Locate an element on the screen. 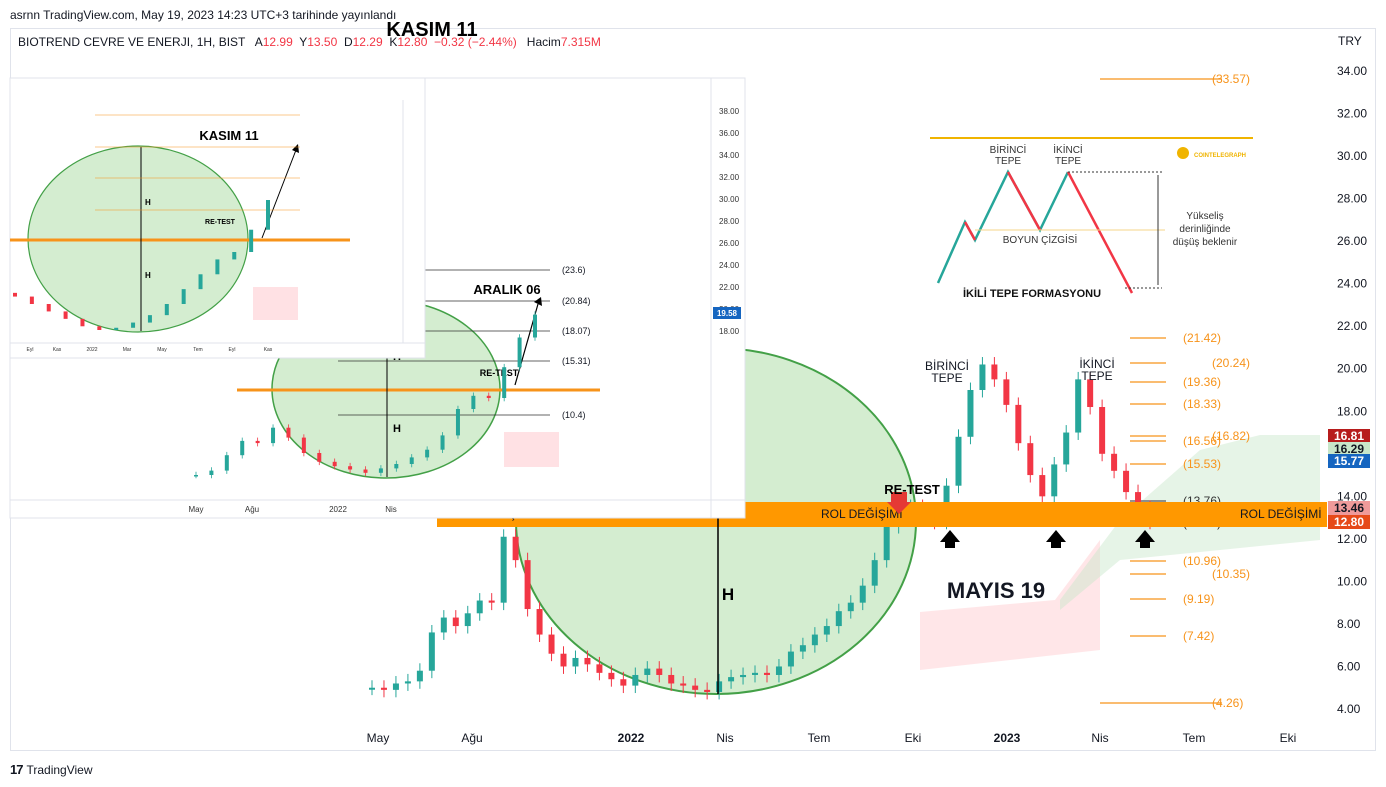 The width and height of the screenshot is (1386, 787). cointelegraph-logo-icon is located at coordinates (1183, 153).